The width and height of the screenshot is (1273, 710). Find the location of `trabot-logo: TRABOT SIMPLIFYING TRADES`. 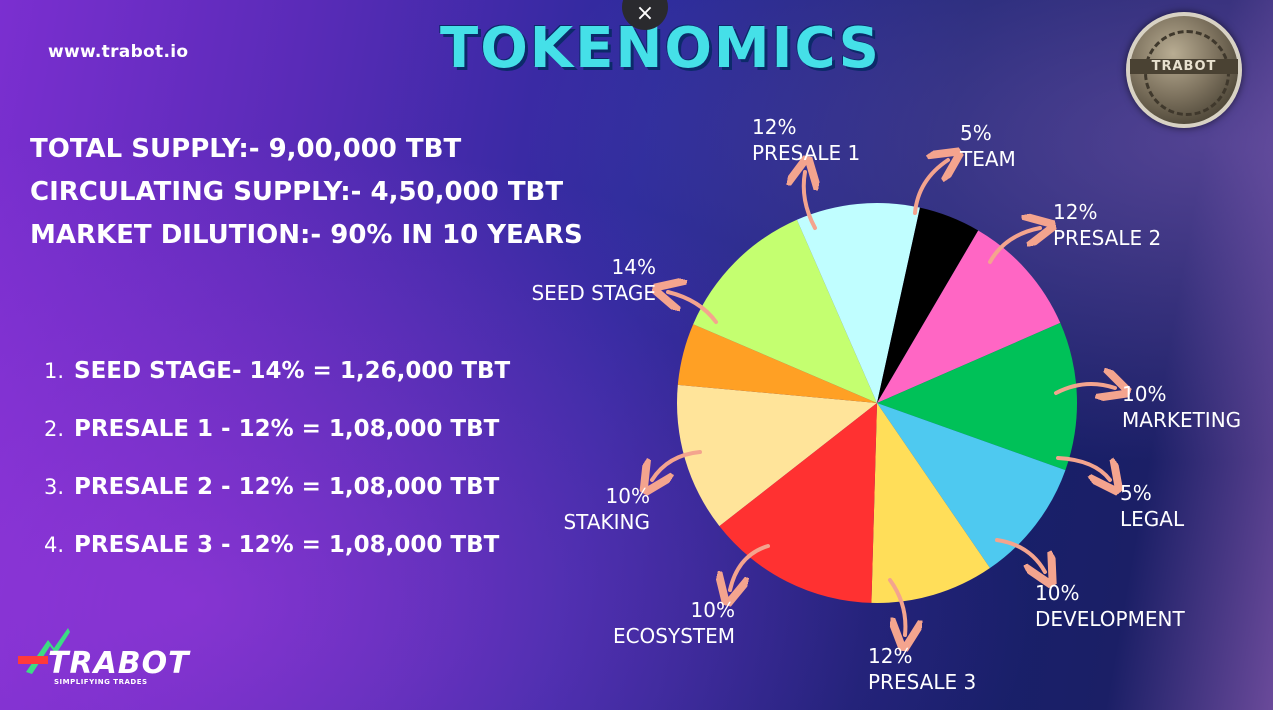

trabot-logo: TRABOT SIMPLIFYING TRADES is located at coordinates (103, 655).